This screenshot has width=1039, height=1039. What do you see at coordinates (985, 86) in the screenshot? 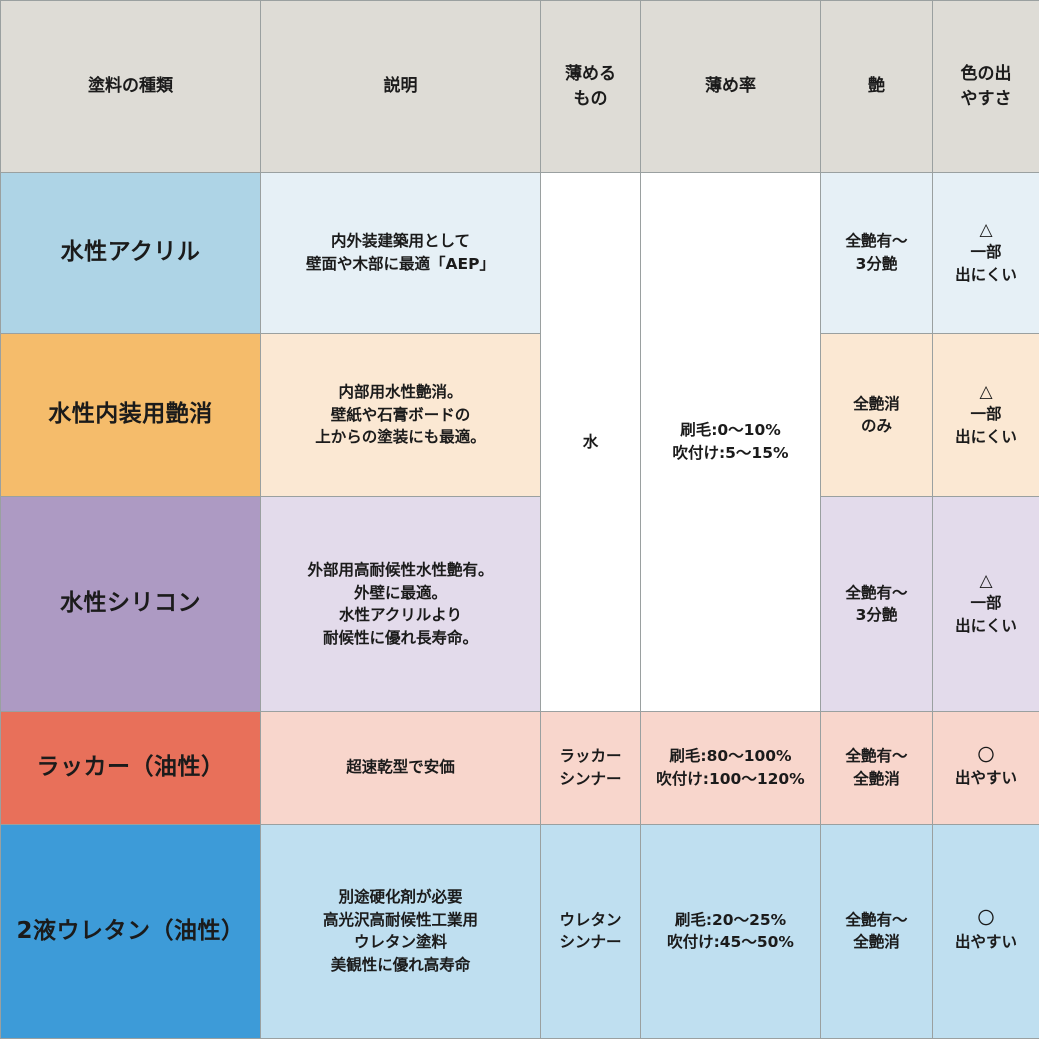
I see `header-color-ease: 色の出 やすさ` at bounding box center [985, 86].